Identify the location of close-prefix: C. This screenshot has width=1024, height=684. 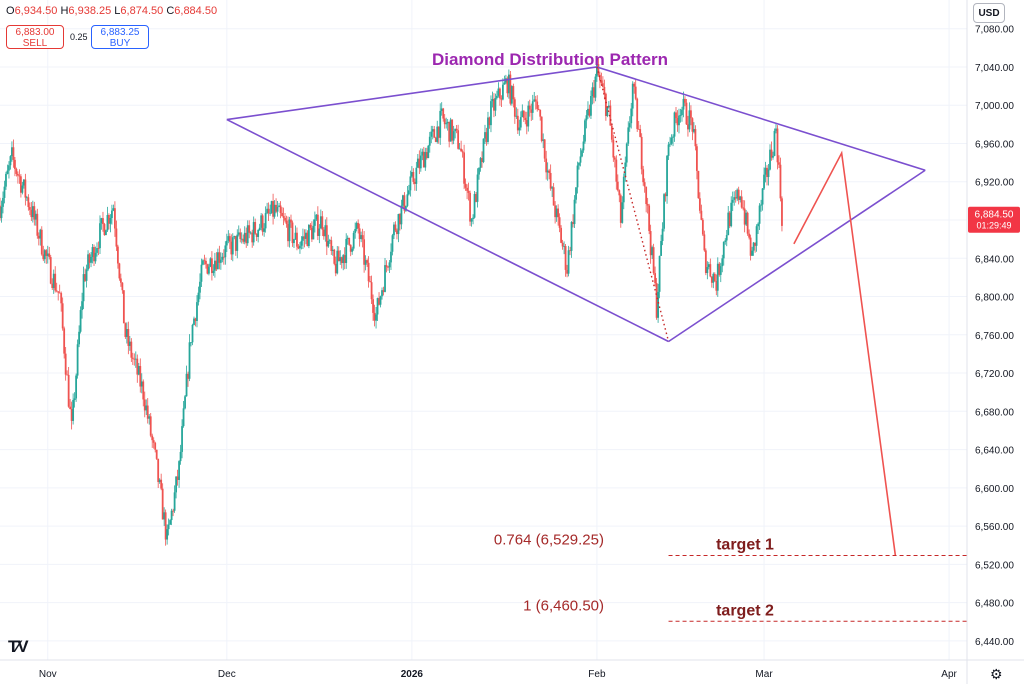
(170, 11).